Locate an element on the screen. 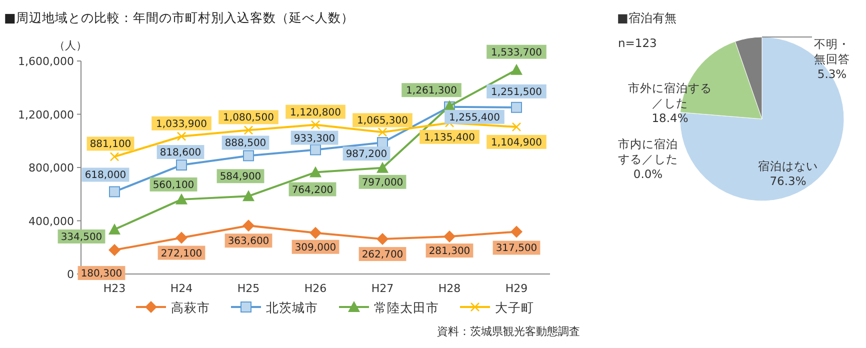 The width and height of the screenshot is (866, 348). x-tick-label: H25 is located at coordinates (248, 288).